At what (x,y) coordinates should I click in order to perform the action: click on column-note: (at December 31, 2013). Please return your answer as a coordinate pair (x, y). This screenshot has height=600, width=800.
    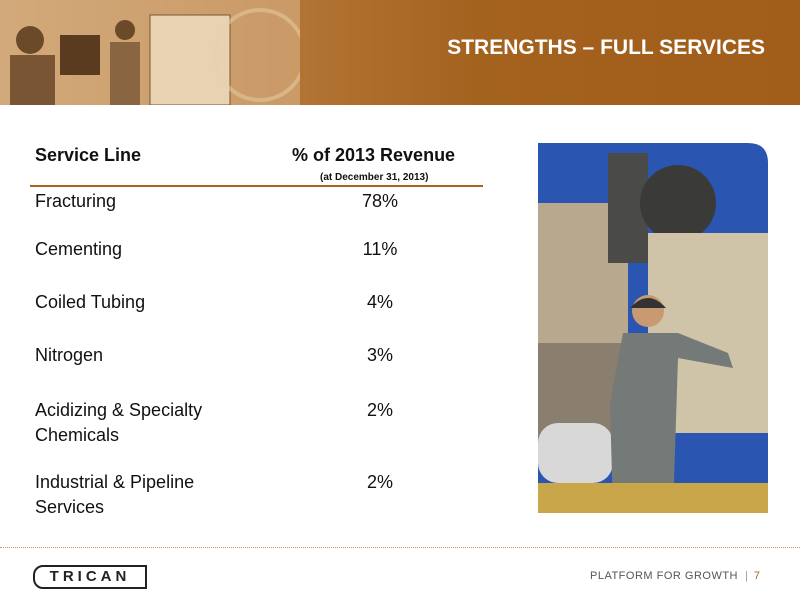
    Looking at the image, I should click on (374, 177).